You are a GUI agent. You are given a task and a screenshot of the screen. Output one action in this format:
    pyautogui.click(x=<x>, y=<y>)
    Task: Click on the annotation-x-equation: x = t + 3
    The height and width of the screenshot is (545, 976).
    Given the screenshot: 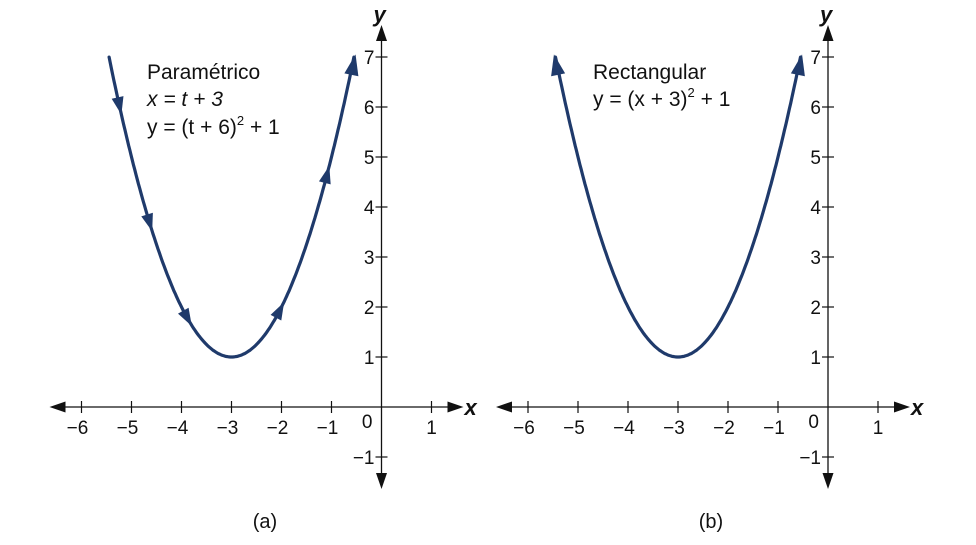 What is the action you would take?
    pyautogui.click(x=184, y=99)
    